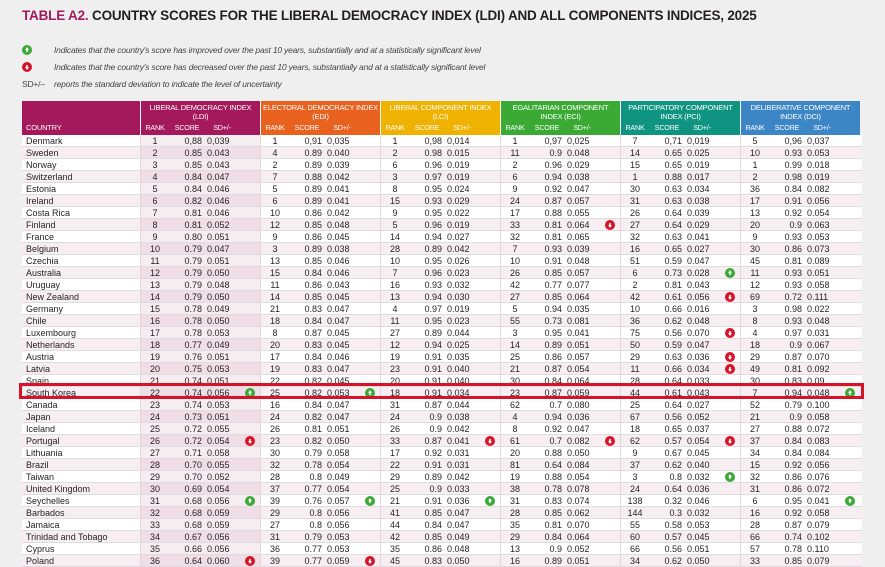 The height and width of the screenshot is (567, 885). What do you see at coordinates (338, 213) in the screenshot?
I see `edi-sd: 0.042` at bounding box center [338, 213].